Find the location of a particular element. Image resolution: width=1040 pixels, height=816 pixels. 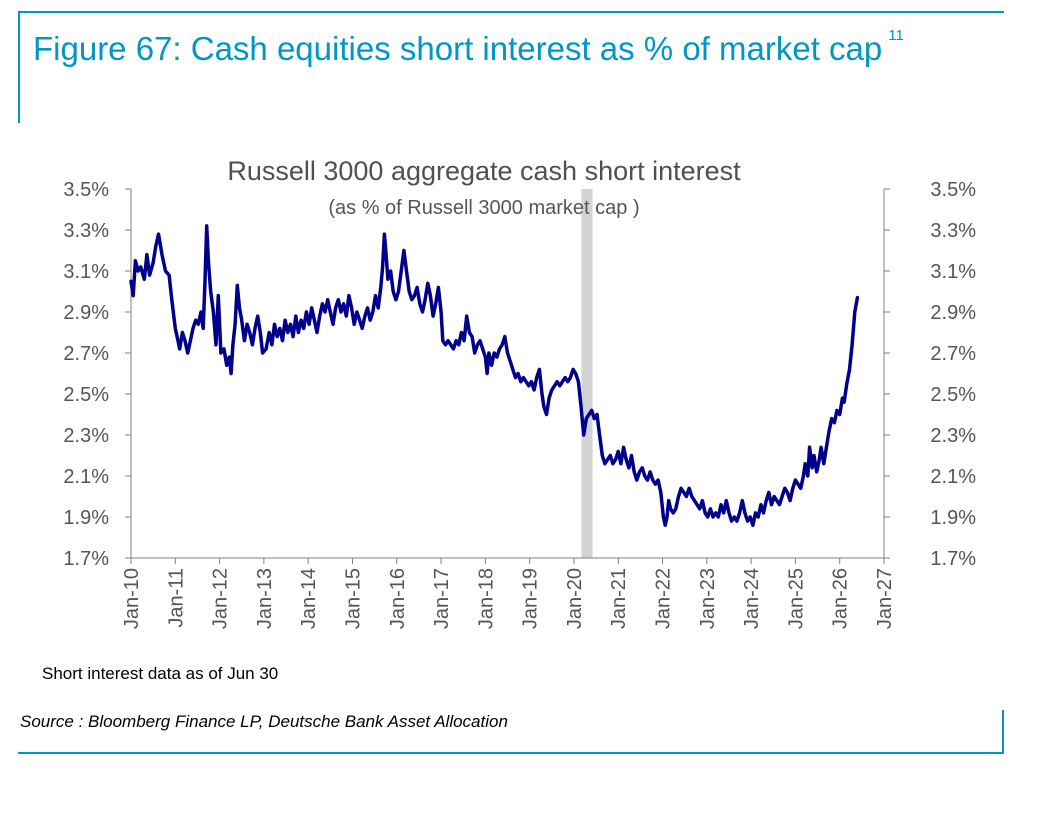

shade-layer is located at coordinates (587, 373).